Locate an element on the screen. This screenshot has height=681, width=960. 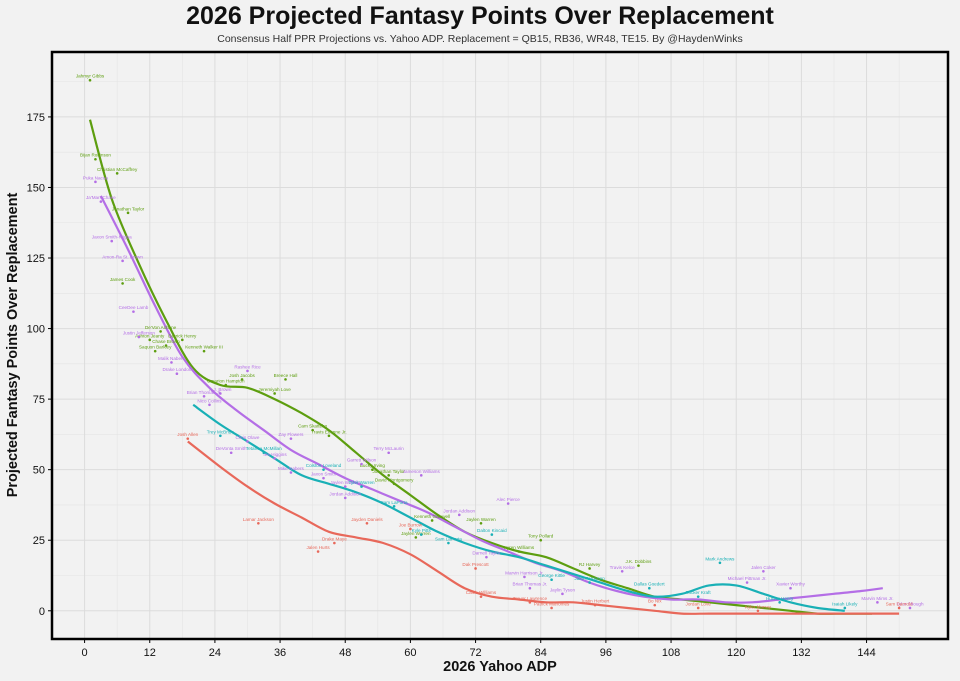
point-label: Omarion Hampton is located at coordinates (226, 381).